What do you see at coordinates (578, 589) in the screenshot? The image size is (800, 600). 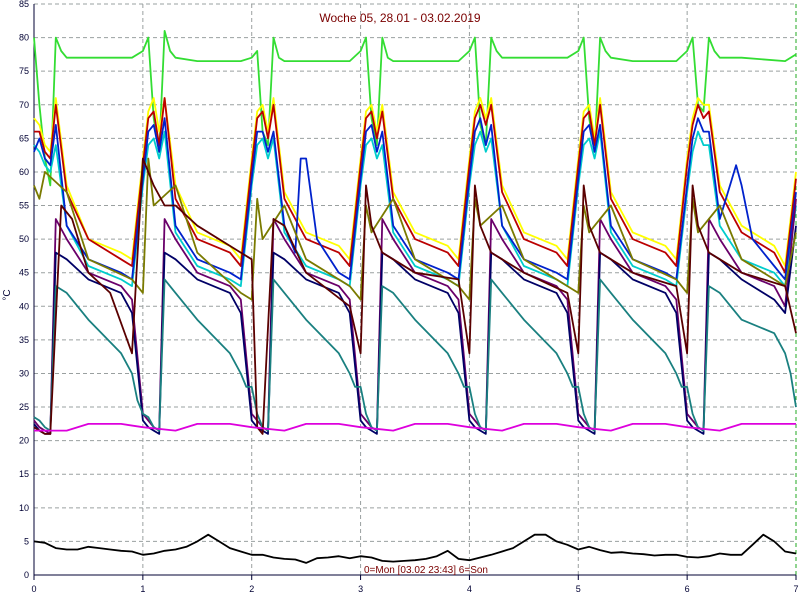 I see `x-tick-label: 5` at bounding box center [578, 589].